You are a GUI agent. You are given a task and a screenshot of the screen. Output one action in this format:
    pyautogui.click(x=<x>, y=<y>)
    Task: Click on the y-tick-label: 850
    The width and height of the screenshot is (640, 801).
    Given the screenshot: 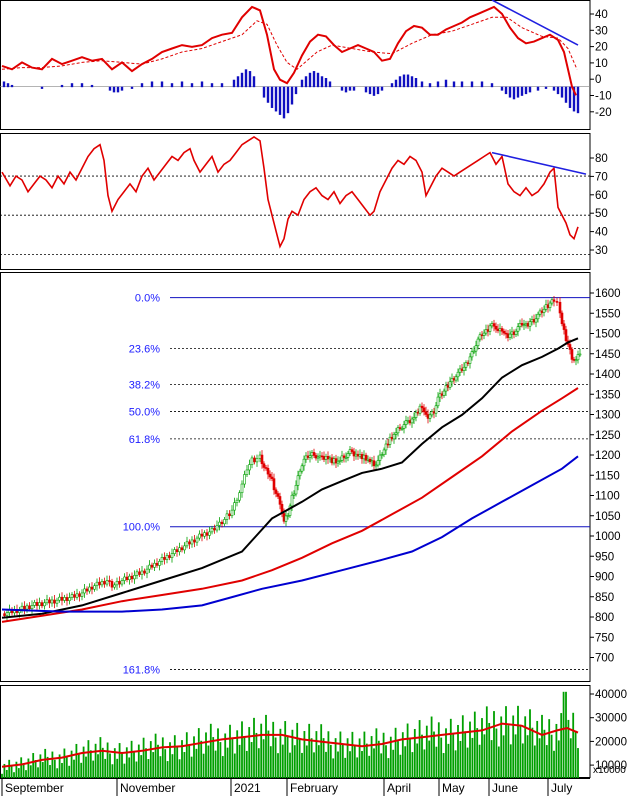 What is the action you would take?
    pyautogui.click(x=604, y=598)
    